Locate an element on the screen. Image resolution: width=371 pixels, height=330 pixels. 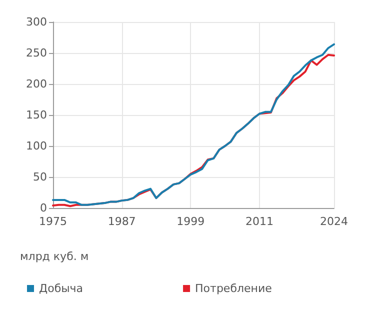
legend-label: Потребление is located at coordinates (233, 288).